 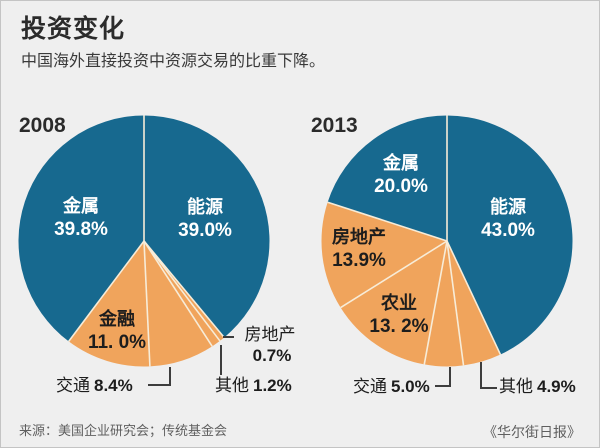 What do you see at coordinates (221, 360) in the screenshot?
I see `leader-line-other-2008` at bounding box center [221, 360].